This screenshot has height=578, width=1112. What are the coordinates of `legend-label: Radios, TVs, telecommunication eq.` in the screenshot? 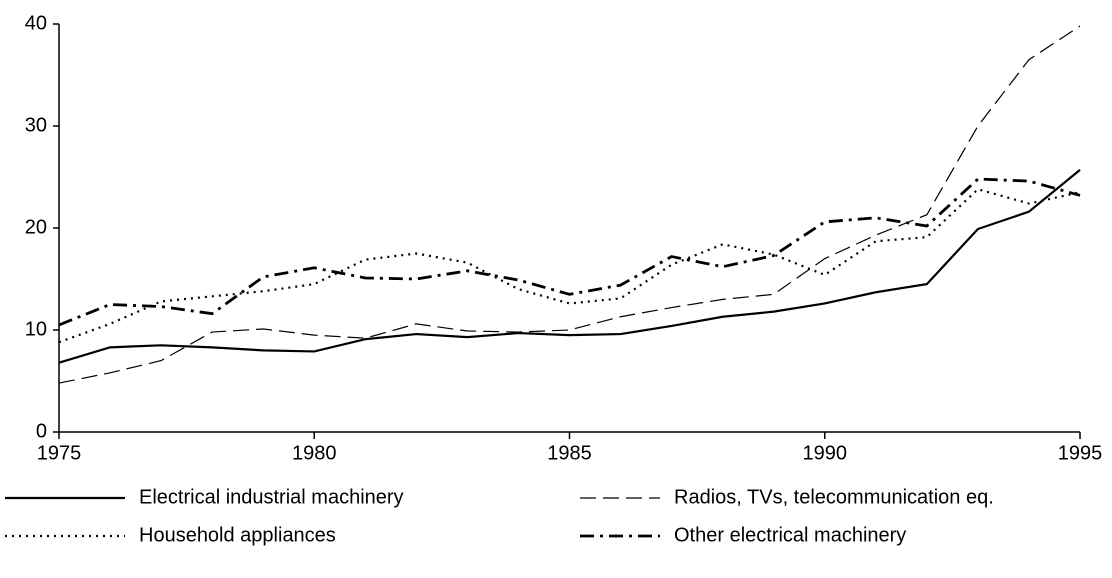 It's located at (834, 497).